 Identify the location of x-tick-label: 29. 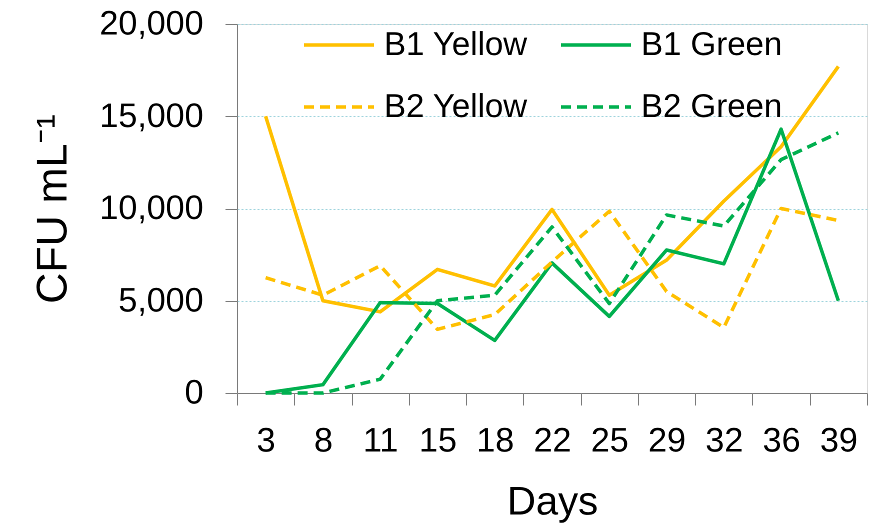
(667, 441).